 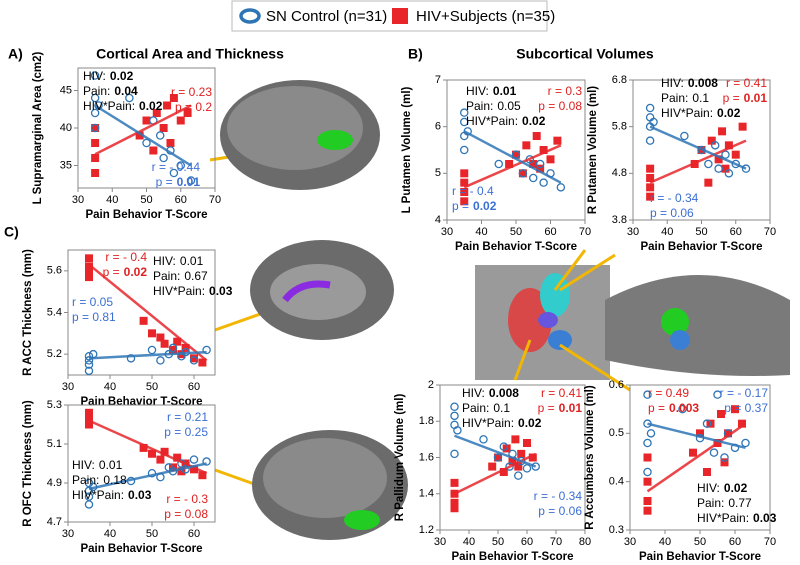 I want to click on y-tick-label: 5.4, so click(x=54, y=312).